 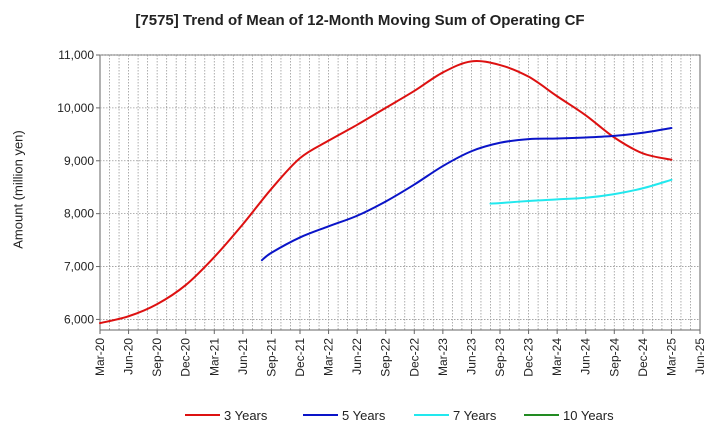 I want to click on x-tick-label: Dec-20, so click(x=186, y=357).